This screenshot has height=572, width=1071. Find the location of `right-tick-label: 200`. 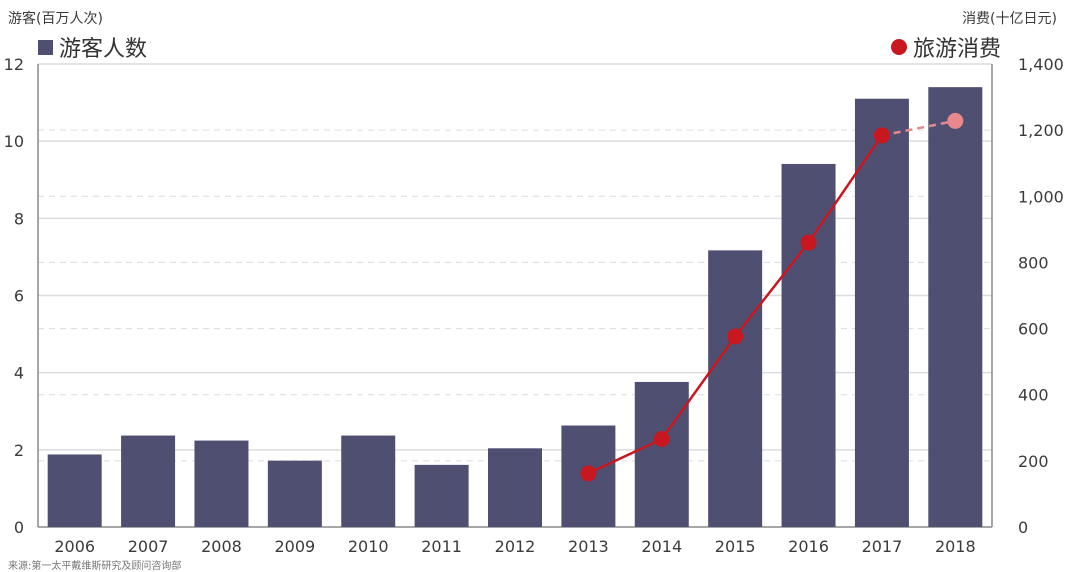

right-tick-label: 200 is located at coordinates (1033, 461).